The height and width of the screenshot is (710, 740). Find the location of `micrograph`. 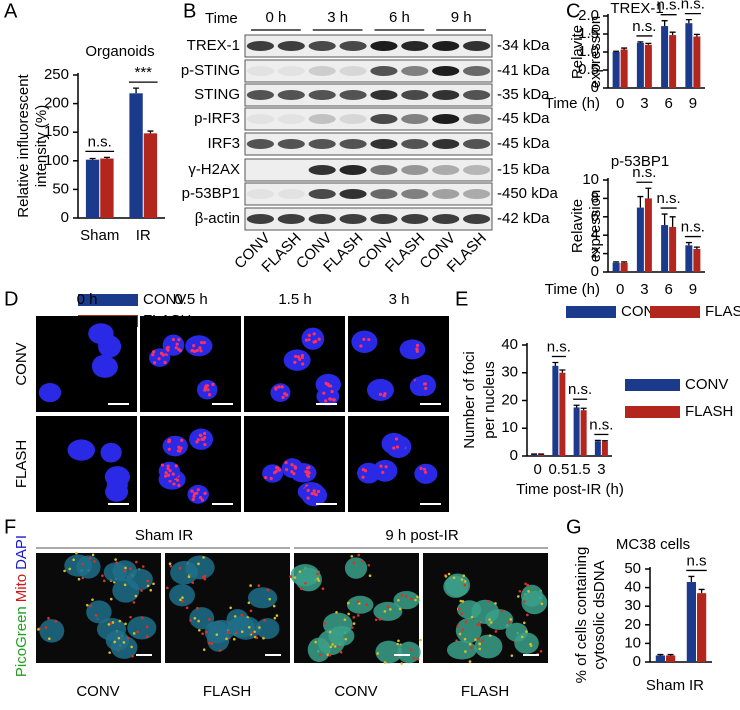

micrograph is located at coordinates (398, 464).